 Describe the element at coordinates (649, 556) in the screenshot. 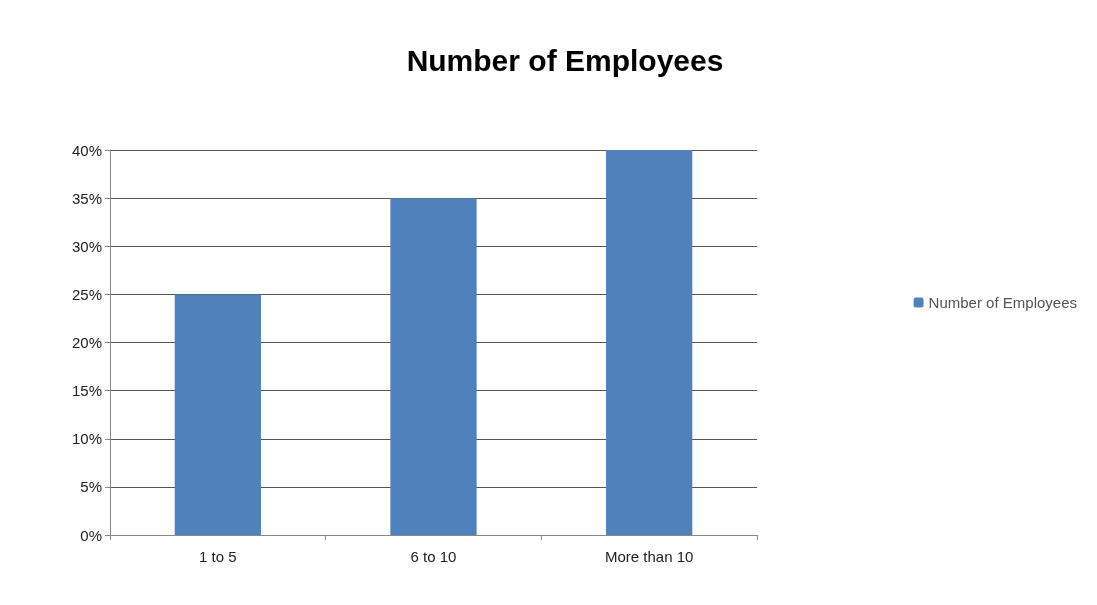

I see `x-tick-label: More than 10` at that location.